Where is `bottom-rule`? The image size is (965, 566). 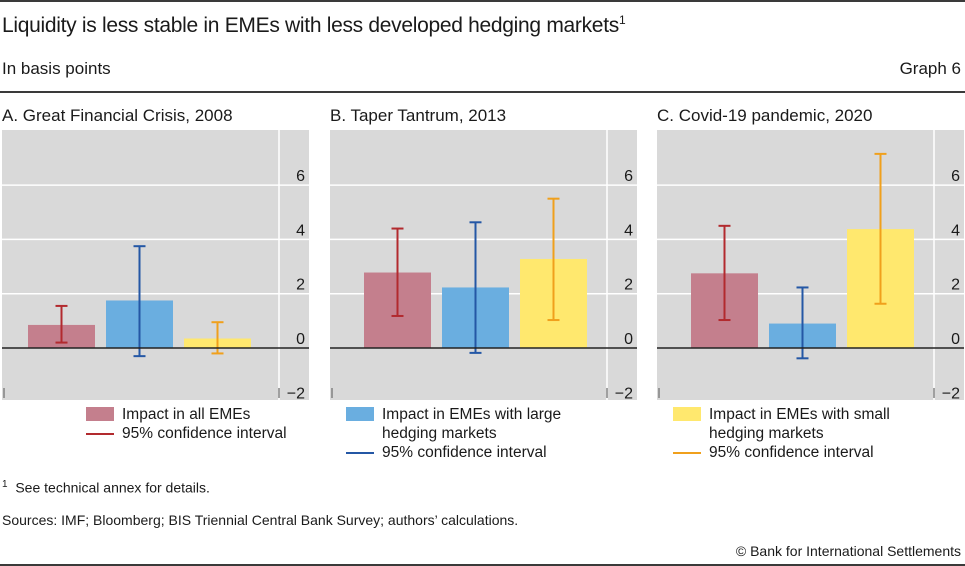
bottom-rule is located at coordinates (482, 565).